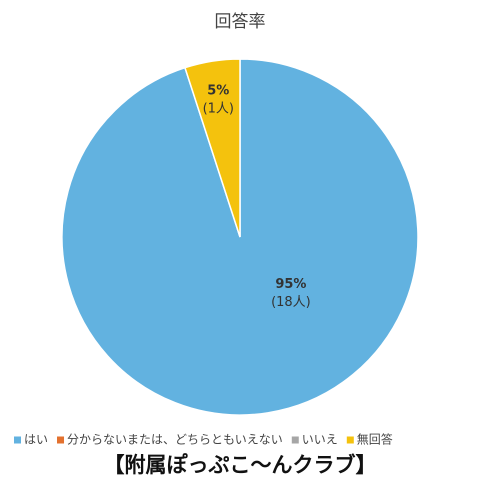 This screenshot has height=483, width=479. Describe the element at coordinates (218, 108) in the screenshot. I see `count-label: (1人)` at that location.